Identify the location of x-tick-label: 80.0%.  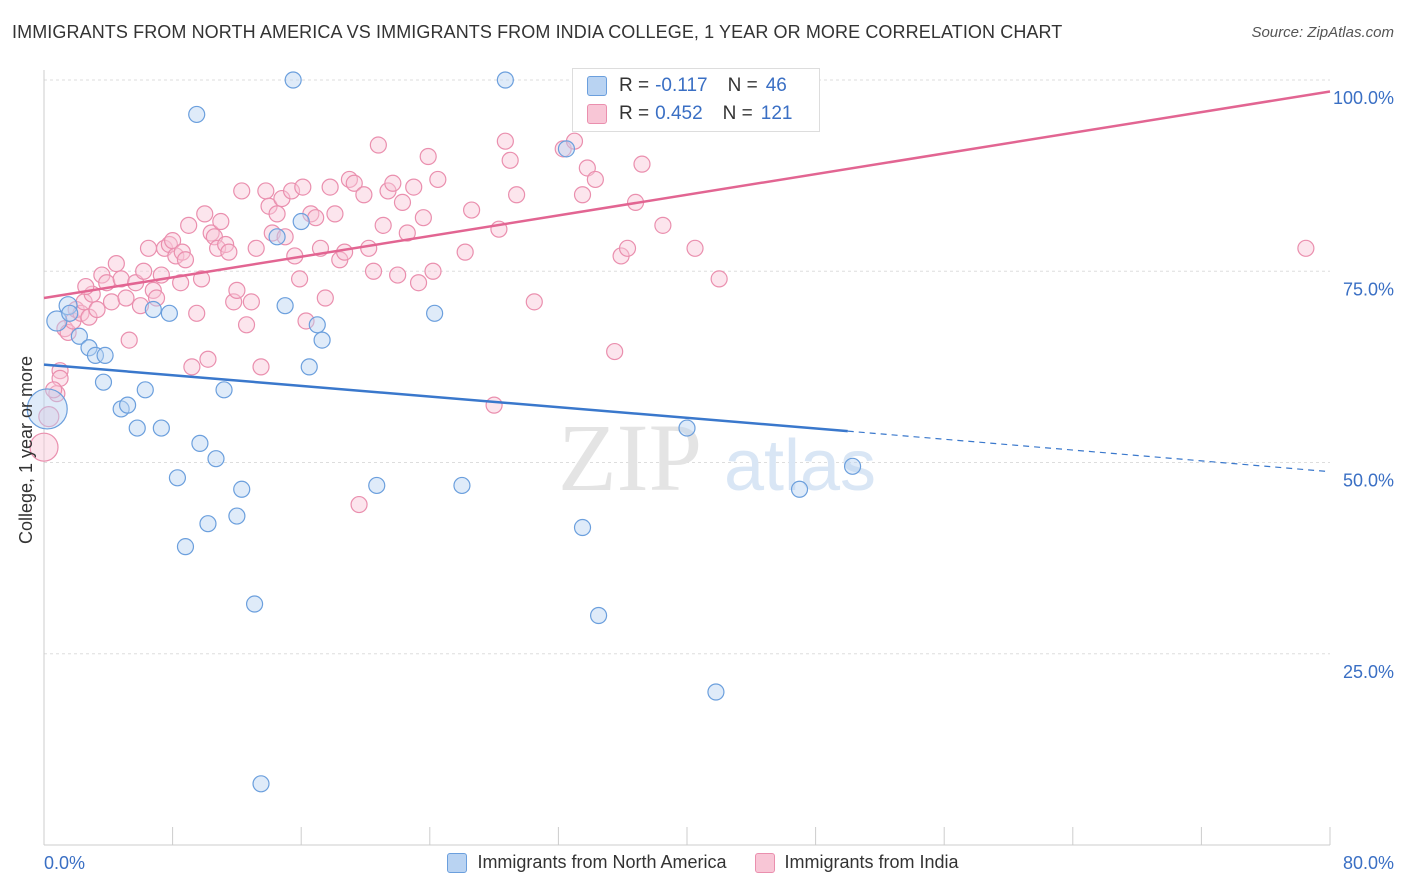
(1368, 863).